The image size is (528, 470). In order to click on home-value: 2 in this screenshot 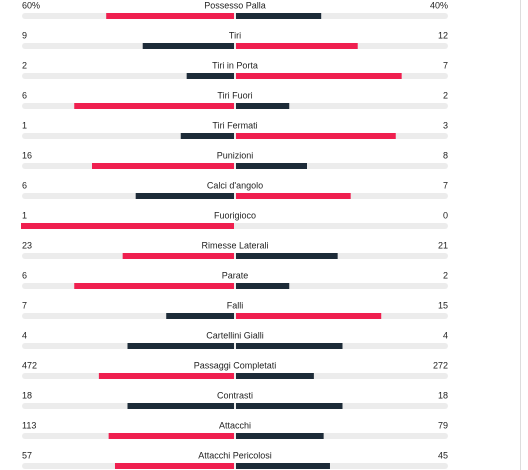, I will do `click(24, 65)`.